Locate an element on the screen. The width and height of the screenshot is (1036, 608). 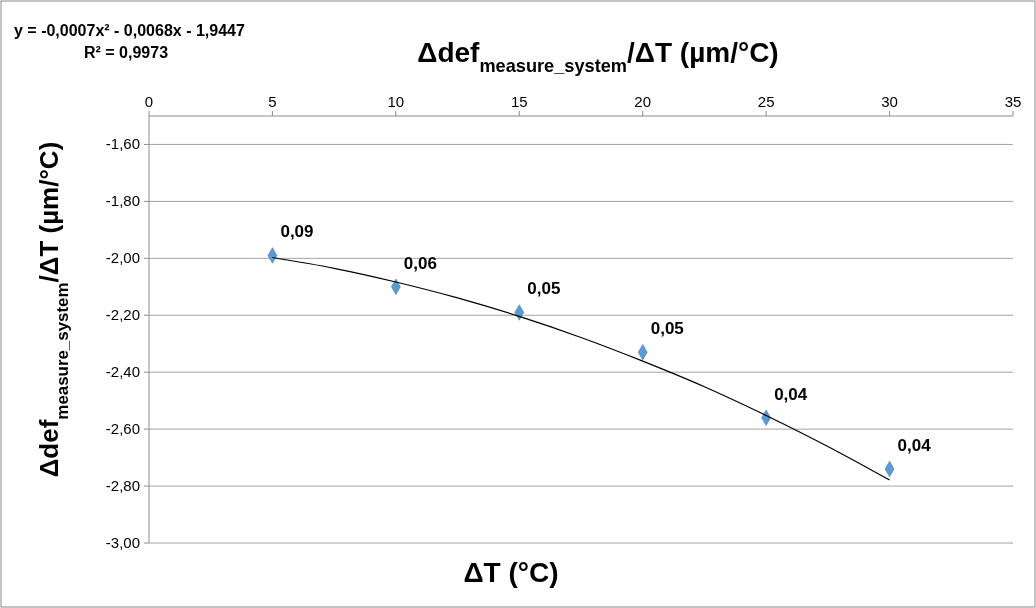
y-tick-label: -2,60 is located at coordinates (122, 429).